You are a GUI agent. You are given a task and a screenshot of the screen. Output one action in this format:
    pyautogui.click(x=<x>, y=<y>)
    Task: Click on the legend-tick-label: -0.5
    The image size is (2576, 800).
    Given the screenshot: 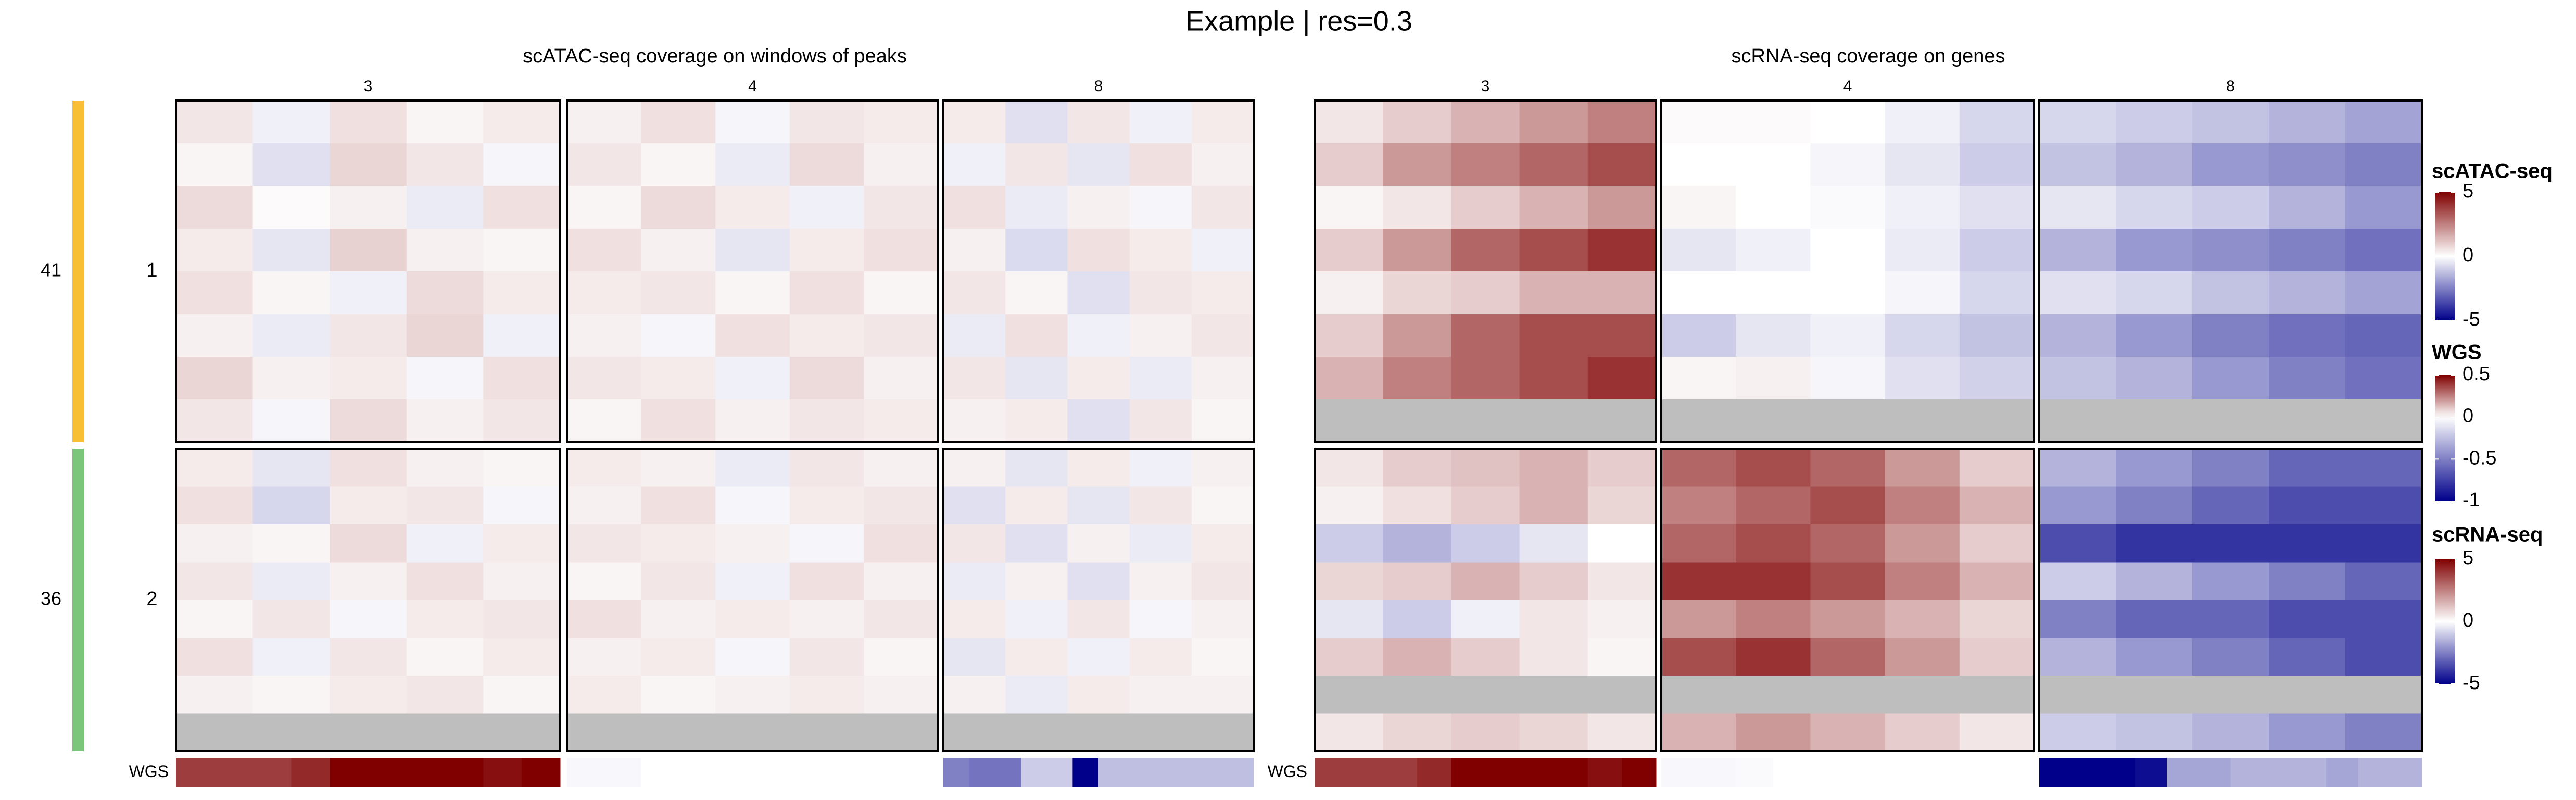 What is the action you would take?
    pyautogui.click(x=2479, y=458)
    